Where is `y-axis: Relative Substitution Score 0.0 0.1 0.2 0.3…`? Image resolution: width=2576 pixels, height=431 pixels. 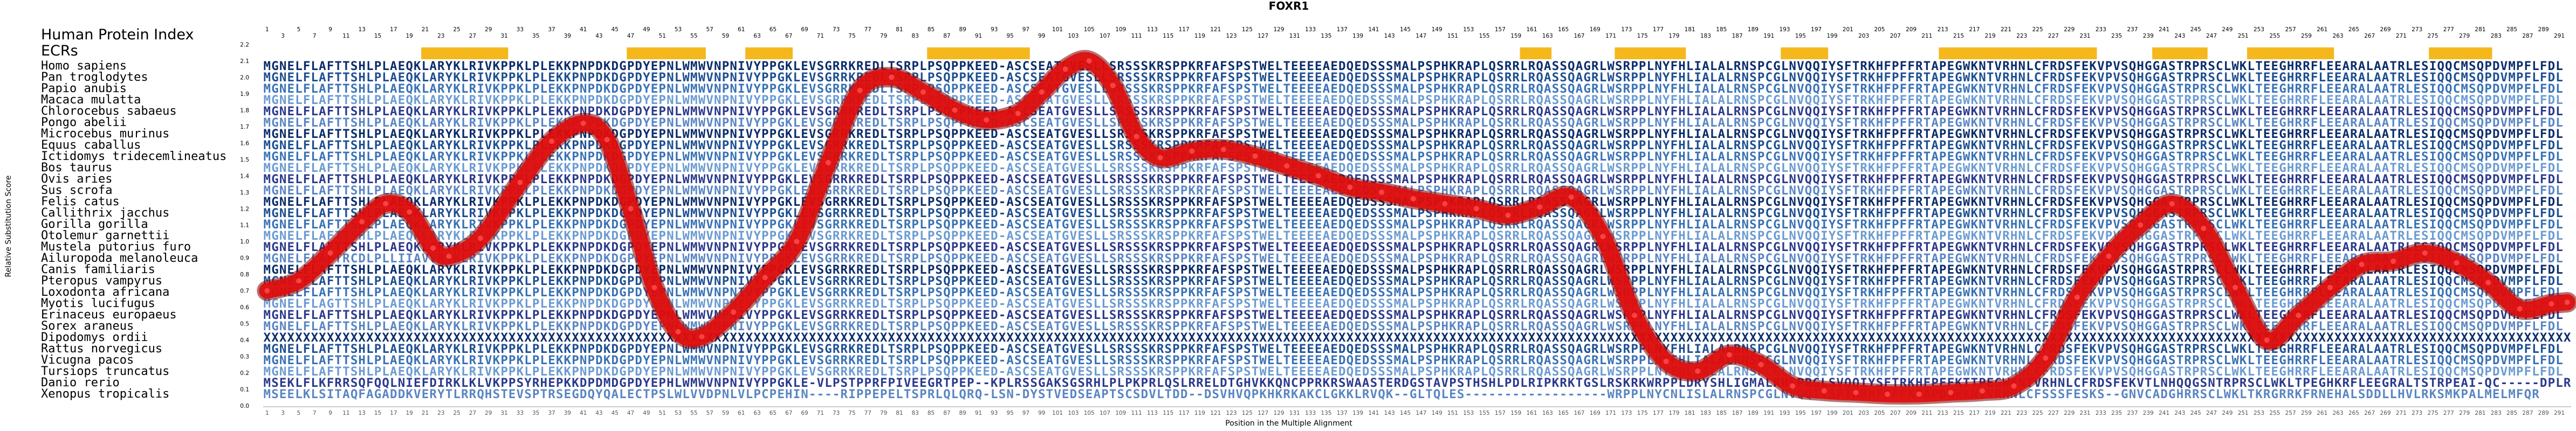
y-axis: Relative Substitution Score 0.0 0.1 0.2 0.3… is located at coordinates (126, 225).